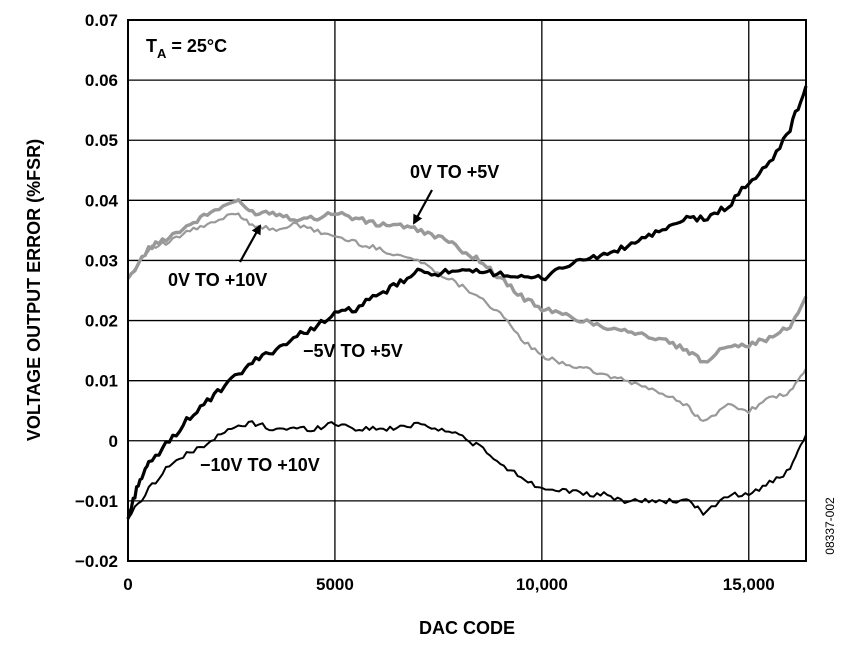 The width and height of the screenshot is (844, 646). Describe the element at coordinates (96, 561) in the screenshot. I see `y-tick-label: −0.02` at that location.